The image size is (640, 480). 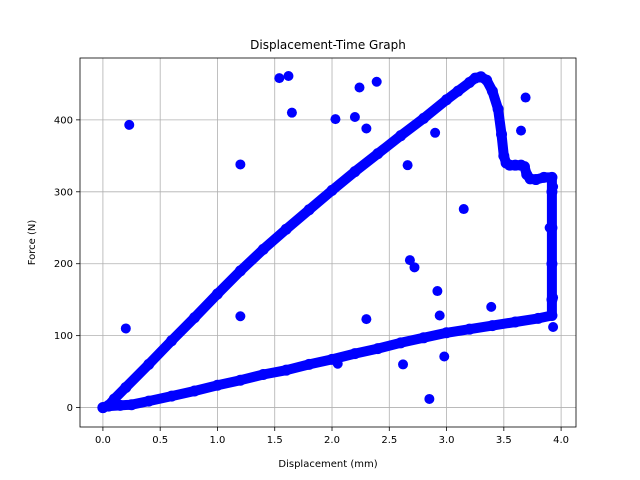 I want to click on x-tick-label: 3.5, so click(x=504, y=440).